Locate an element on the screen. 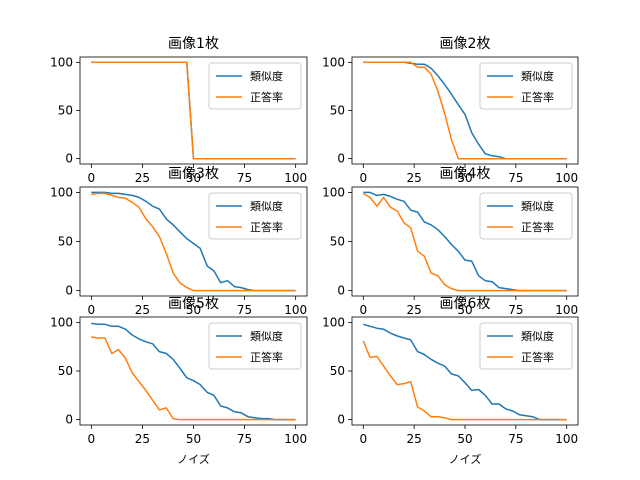 This screenshot has width=640, height=480. panel-1-title: 画像1枚 is located at coordinates (193, 44).